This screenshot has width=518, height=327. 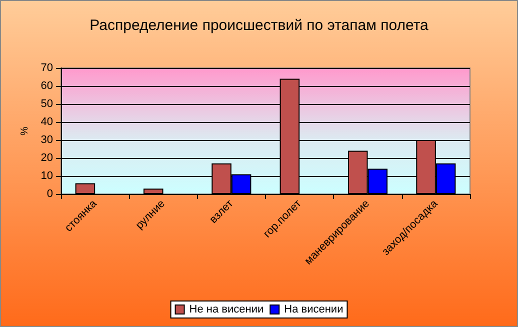 I want to click on legend-label: Не на висении, so click(x=226, y=310).